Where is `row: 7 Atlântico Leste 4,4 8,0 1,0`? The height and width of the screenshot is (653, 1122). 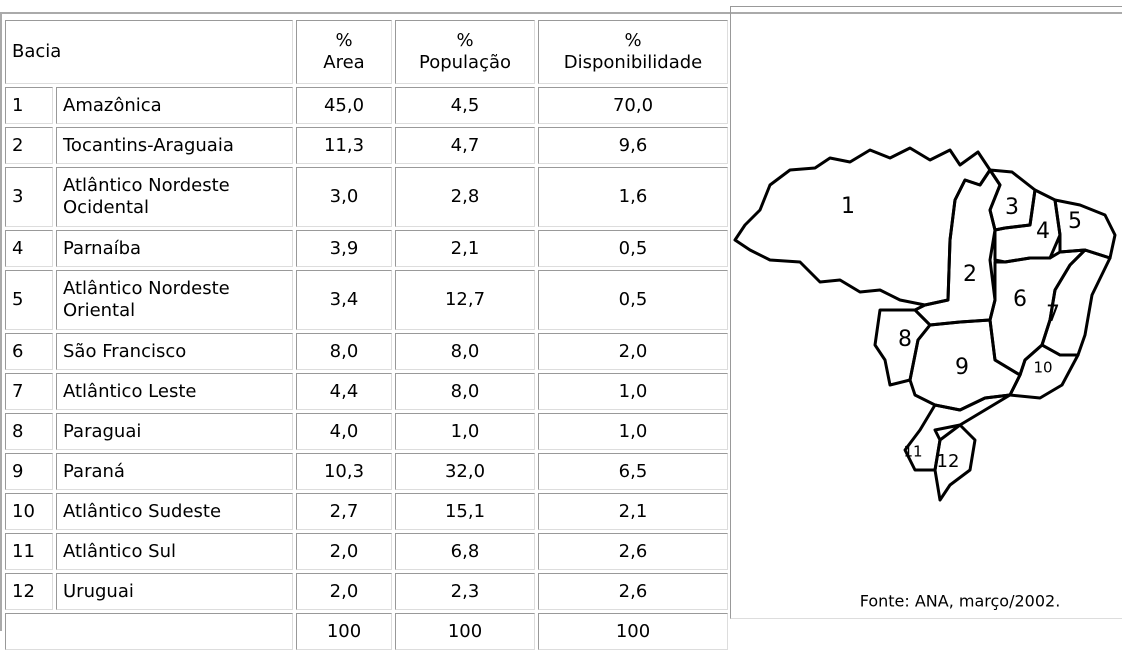
row: 7 Atlântico Leste 4,4 8,0 1,0 is located at coordinates (366, 391).